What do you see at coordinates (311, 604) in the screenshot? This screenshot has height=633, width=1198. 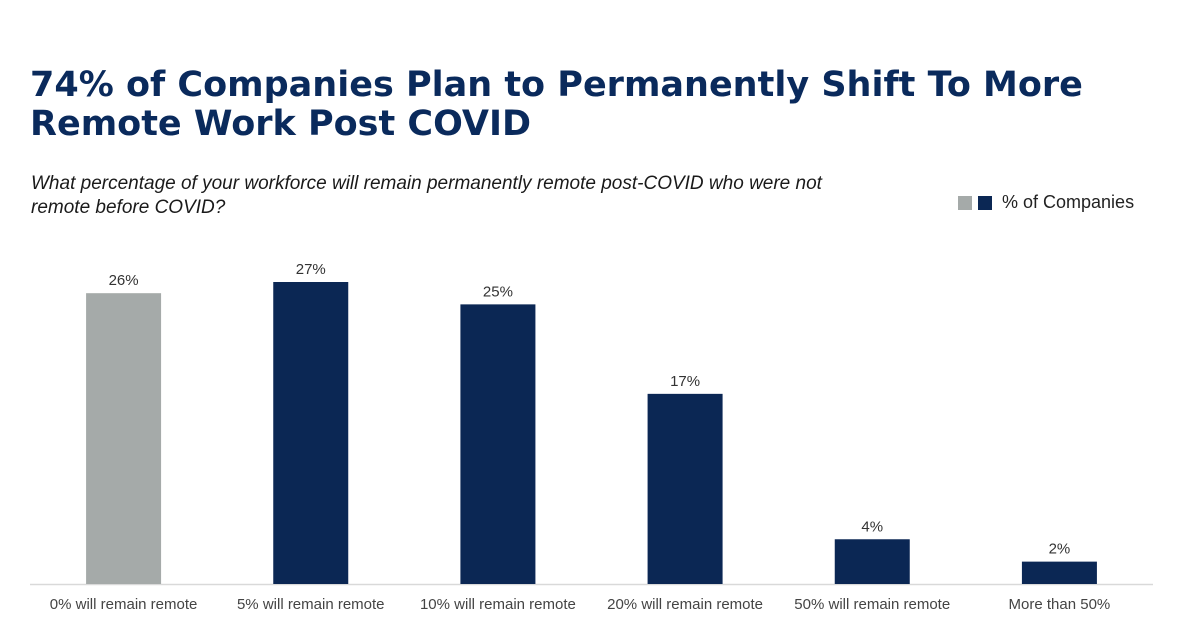 I see `x-tick-label: 5% will remain remote` at bounding box center [311, 604].